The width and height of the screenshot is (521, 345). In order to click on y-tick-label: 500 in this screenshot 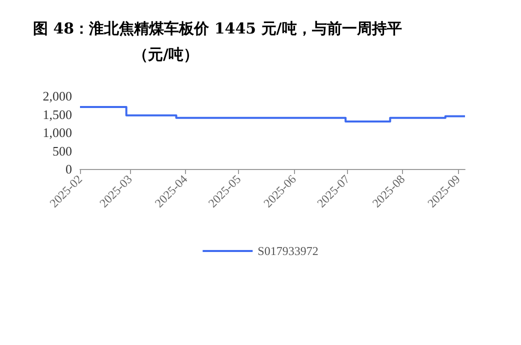, I will do `click(62, 150)`.